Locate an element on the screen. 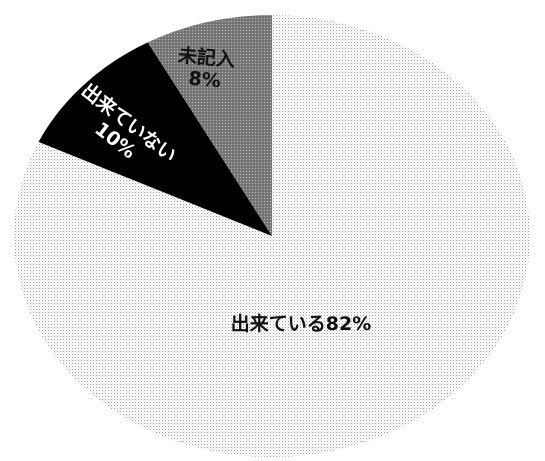 This screenshot has width=545, height=461. slice-label-line: 出来ている82% is located at coordinates (301, 323).